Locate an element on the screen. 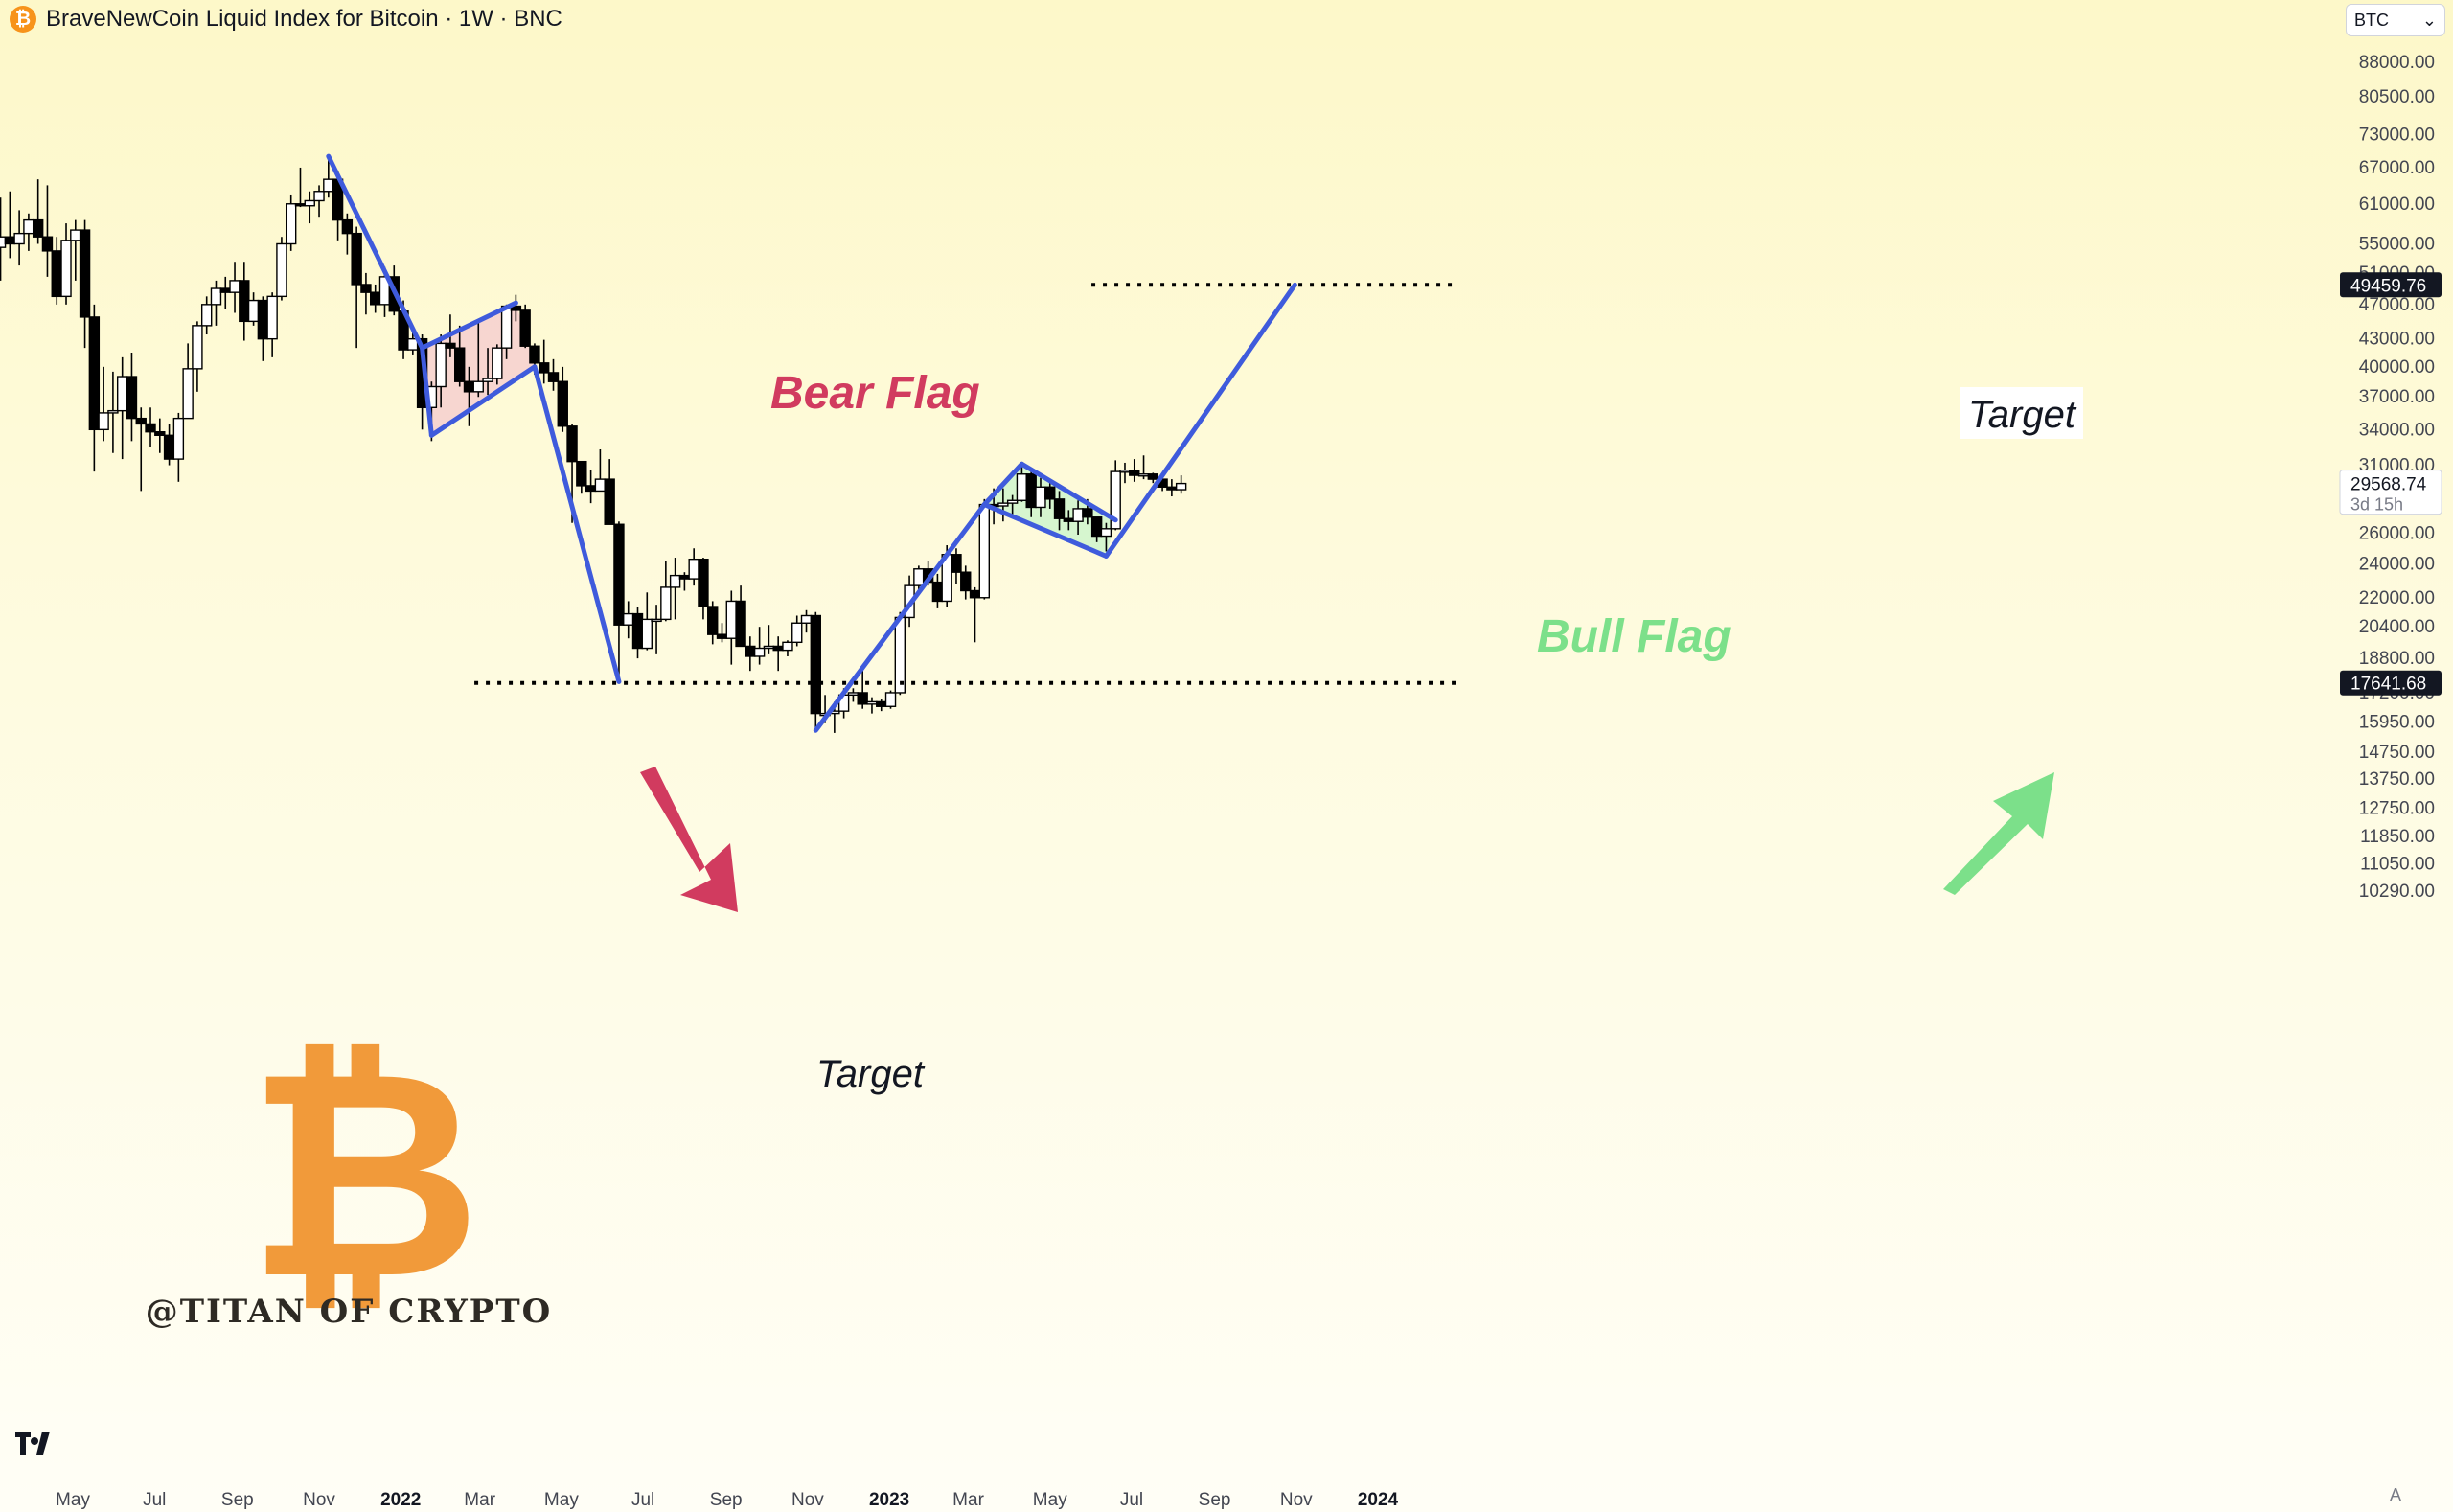  price-tick-label: 73000.00 is located at coordinates (2397, 135).